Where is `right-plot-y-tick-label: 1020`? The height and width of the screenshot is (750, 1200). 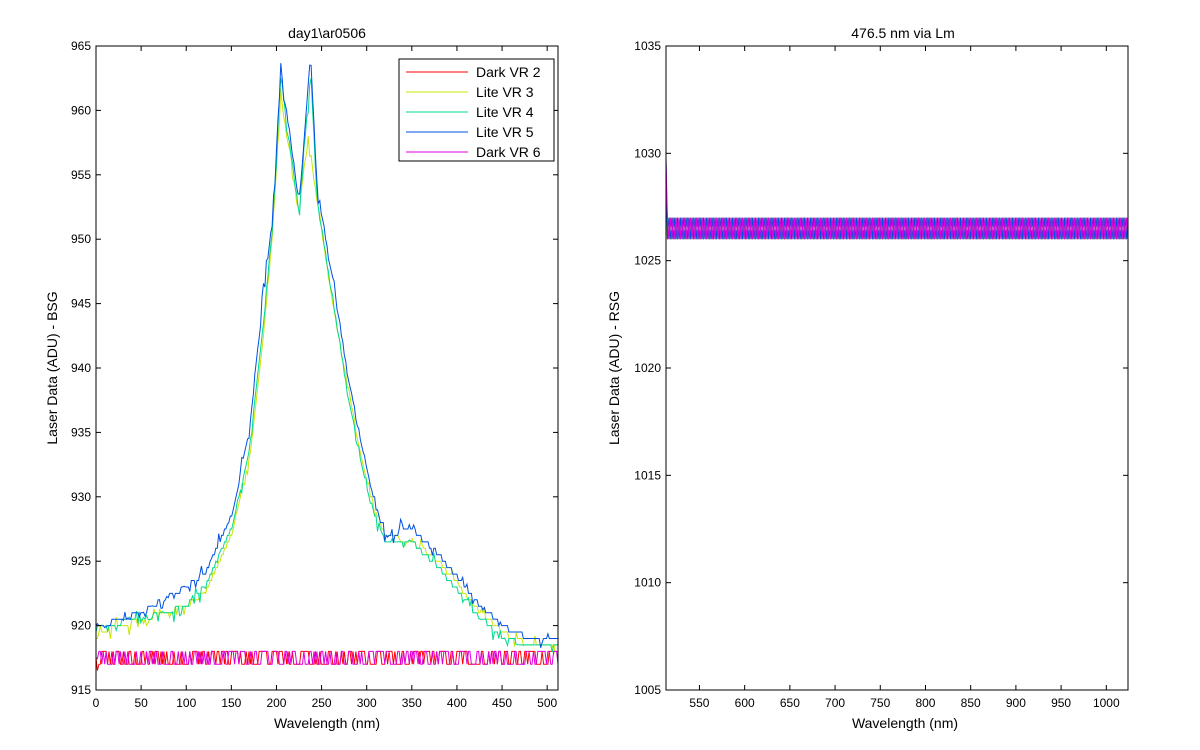
right-plot-y-tick-label: 1020 is located at coordinates (647, 368).